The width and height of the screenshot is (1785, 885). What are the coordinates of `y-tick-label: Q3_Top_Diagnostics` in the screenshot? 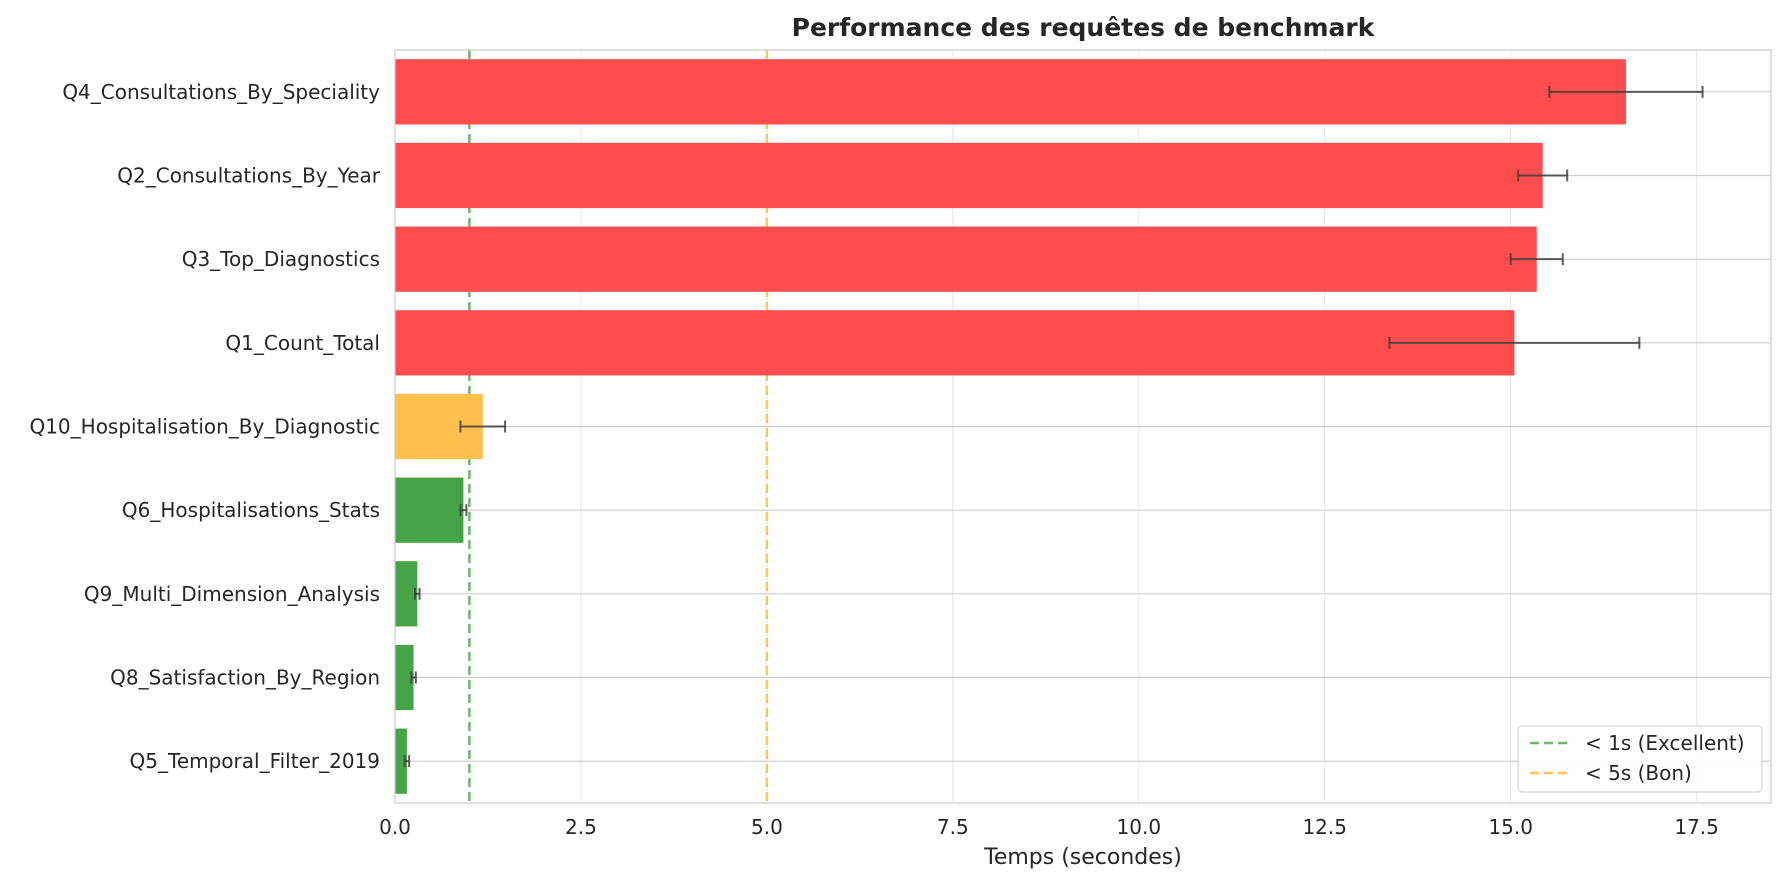 It's located at (281, 259).